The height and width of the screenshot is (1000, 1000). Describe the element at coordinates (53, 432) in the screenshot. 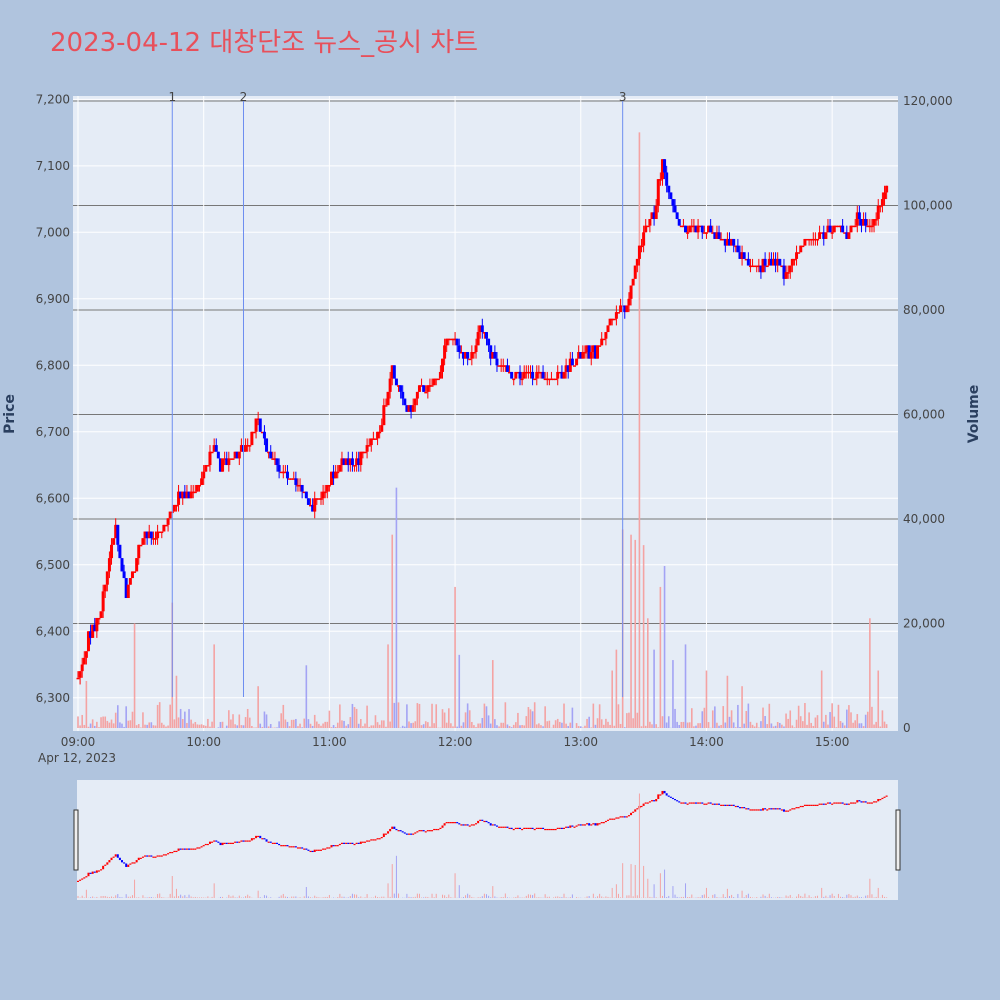

I see `price-tick: 6,700` at that location.